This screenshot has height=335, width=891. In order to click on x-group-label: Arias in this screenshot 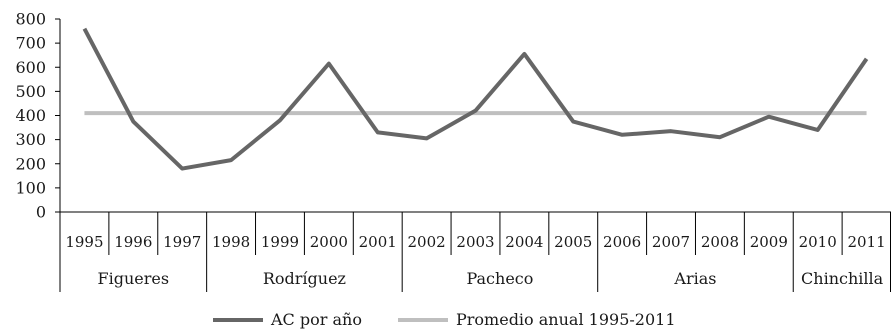, I will do `click(694, 278)`.